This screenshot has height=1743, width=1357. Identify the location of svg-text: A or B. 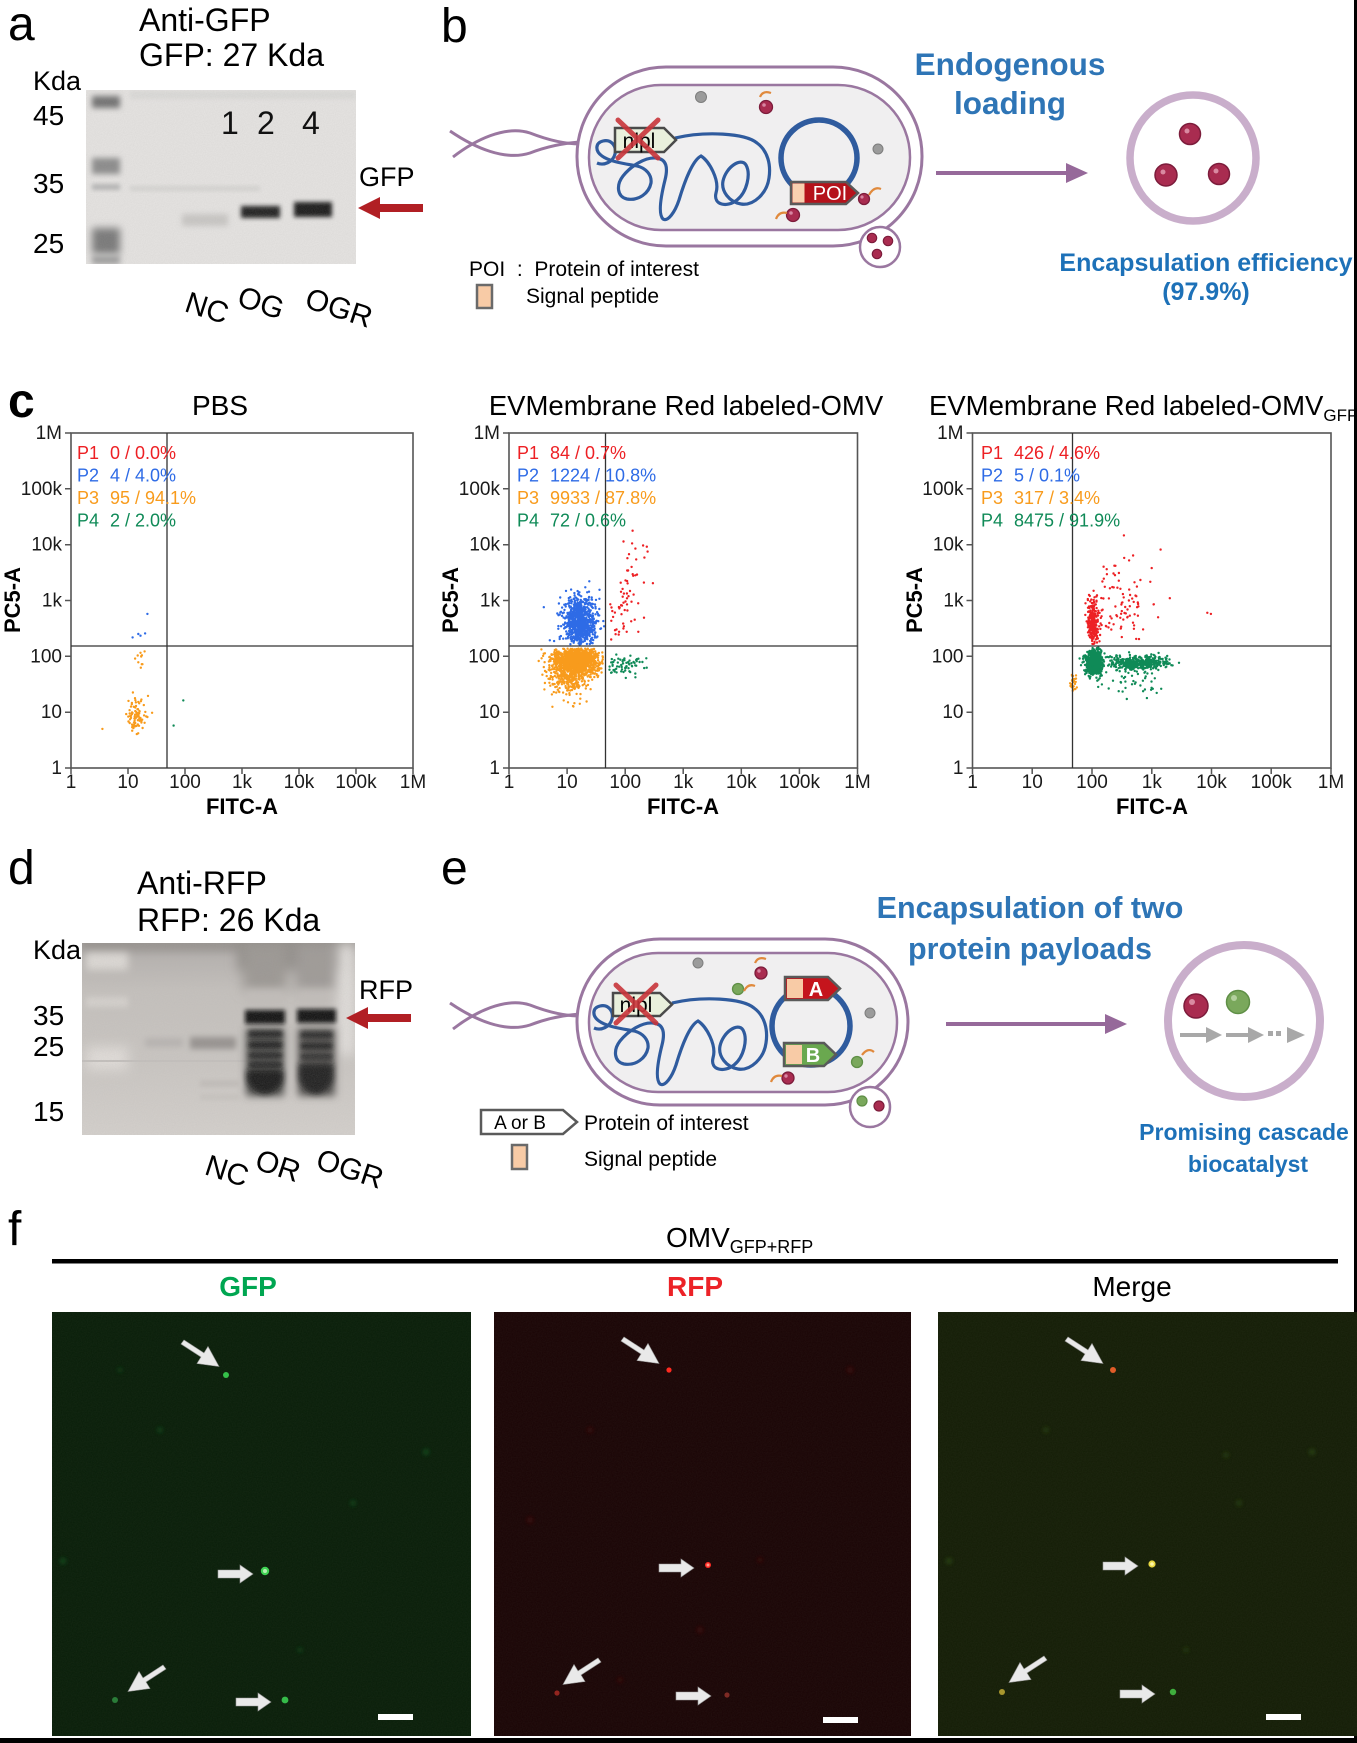
(520, 1123).